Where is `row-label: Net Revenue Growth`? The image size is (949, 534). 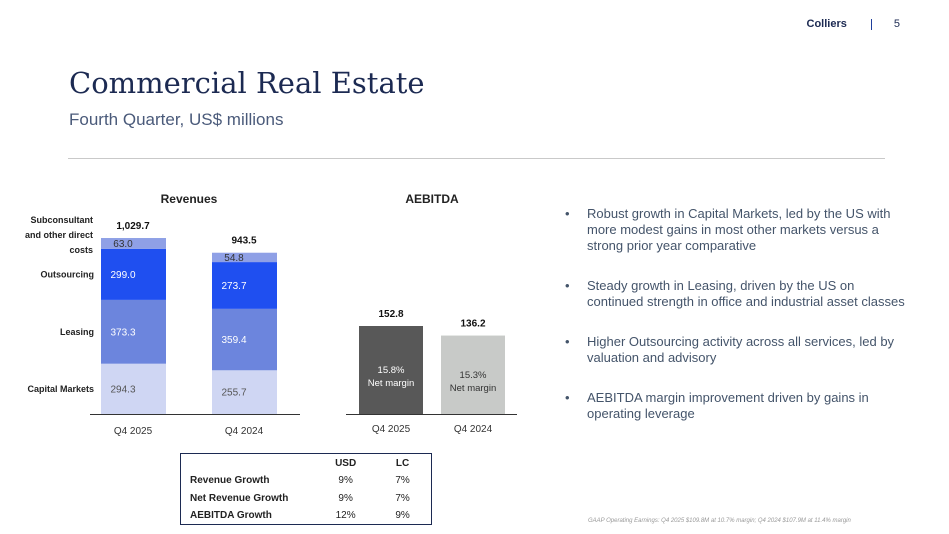 row-label: Net Revenue Growth is located at coordinates (239, 498).